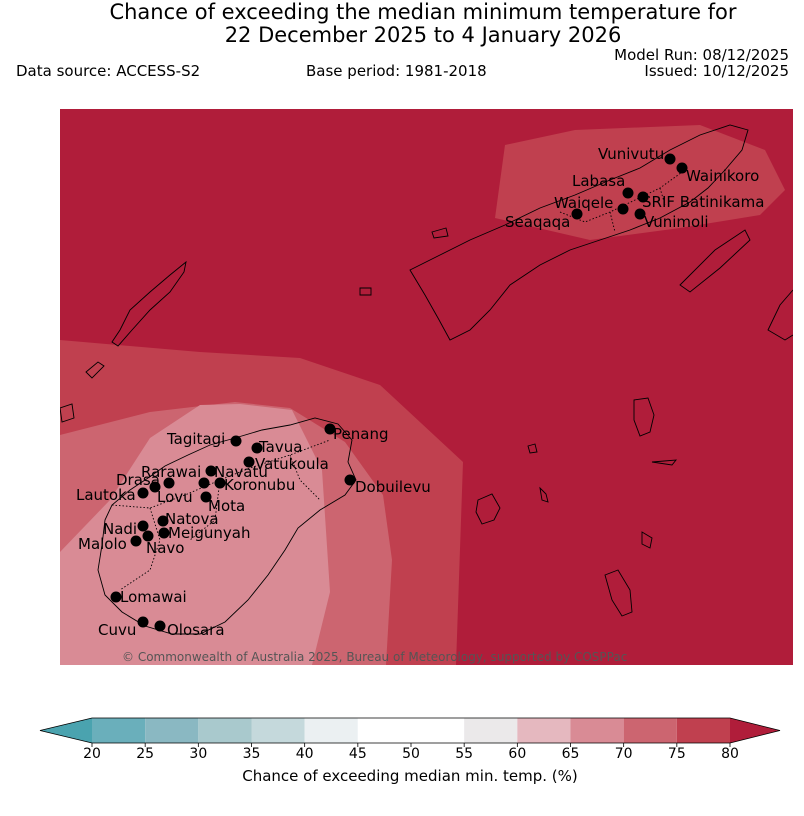 The width and height of the screenshot is (804, 816). What do you see at coordinates (148, 536) in the screenshot?
I see `station-marker-navo` at bounding box center [148, 536].